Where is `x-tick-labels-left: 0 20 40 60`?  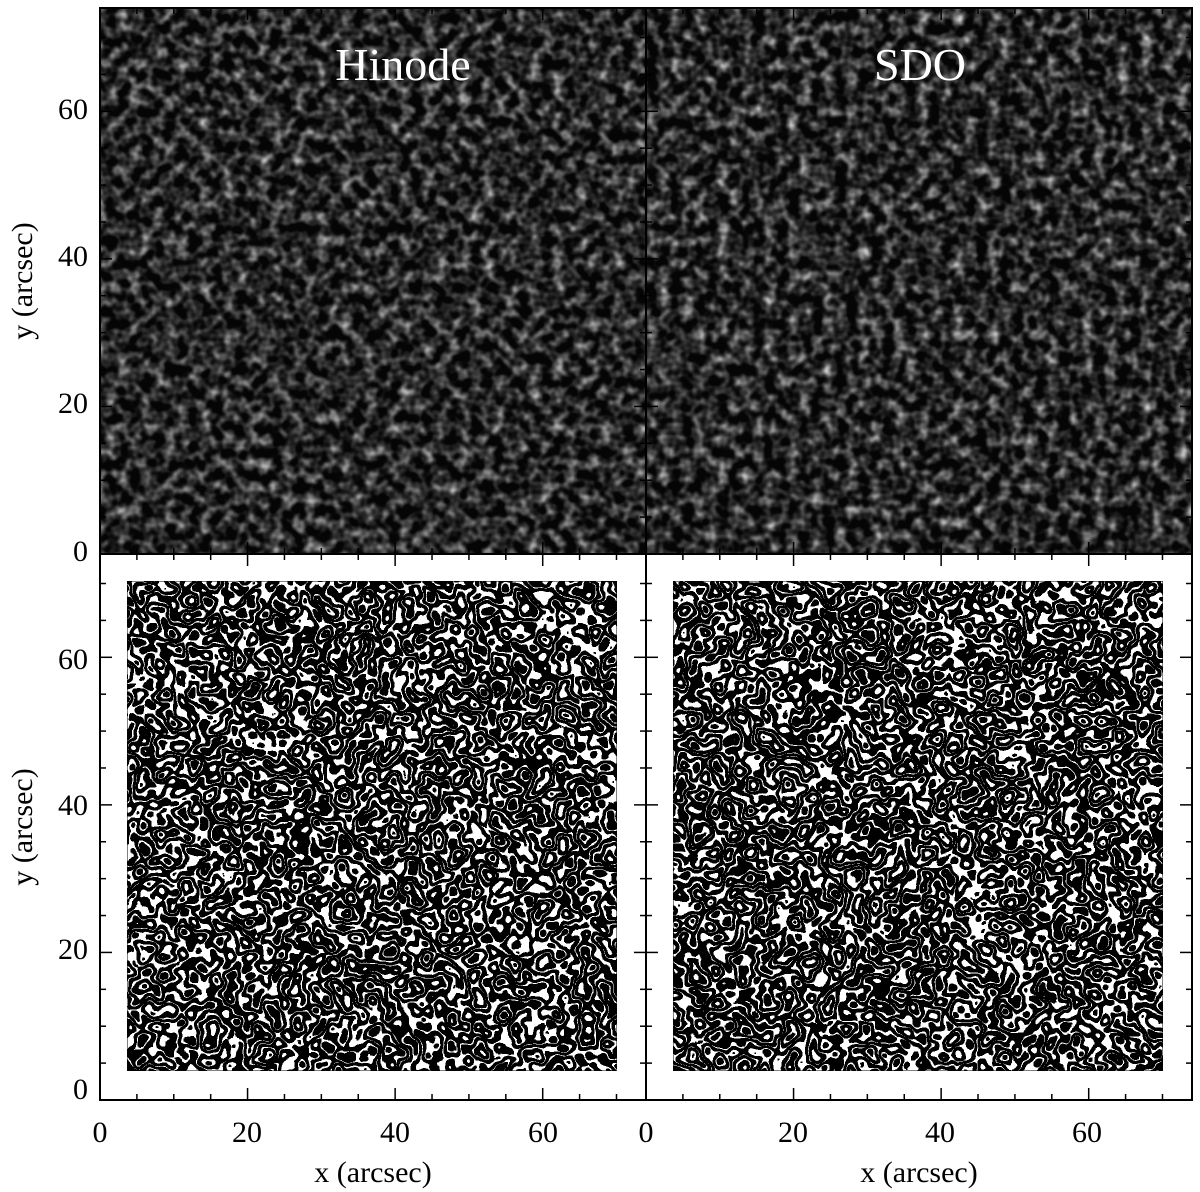 x-tick-labels-left: 0 20 40 60 is located at coordinates (326, 1132).